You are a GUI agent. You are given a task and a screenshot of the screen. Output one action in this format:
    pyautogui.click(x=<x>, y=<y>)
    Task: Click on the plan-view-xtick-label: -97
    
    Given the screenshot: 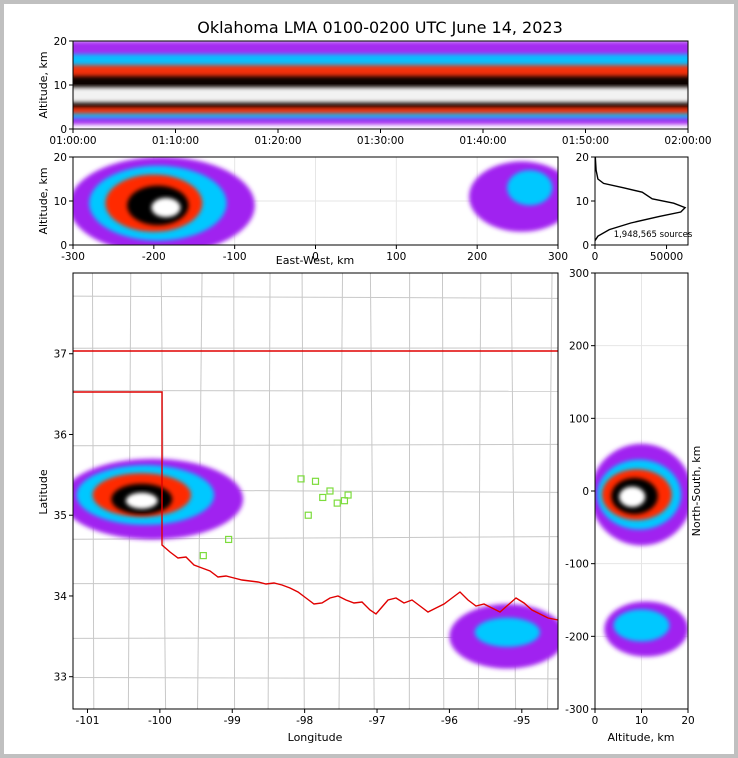 What is the action you would take?
    pyautogui.click(x=376, y=721)
    